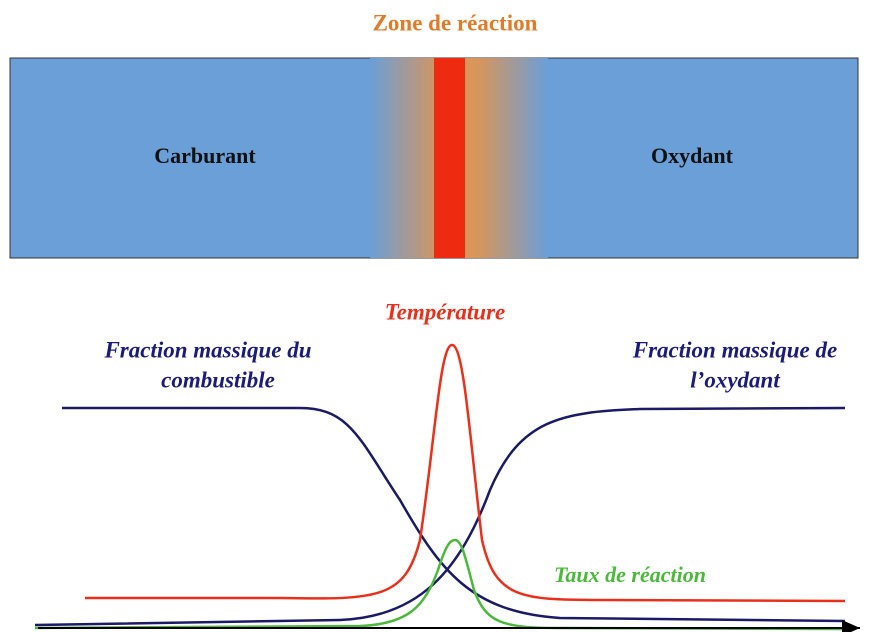  What do you see at coordinates (218, 379) in the screenshot?
I see `fuel-label: combustible` at bounding box center [218, 379].